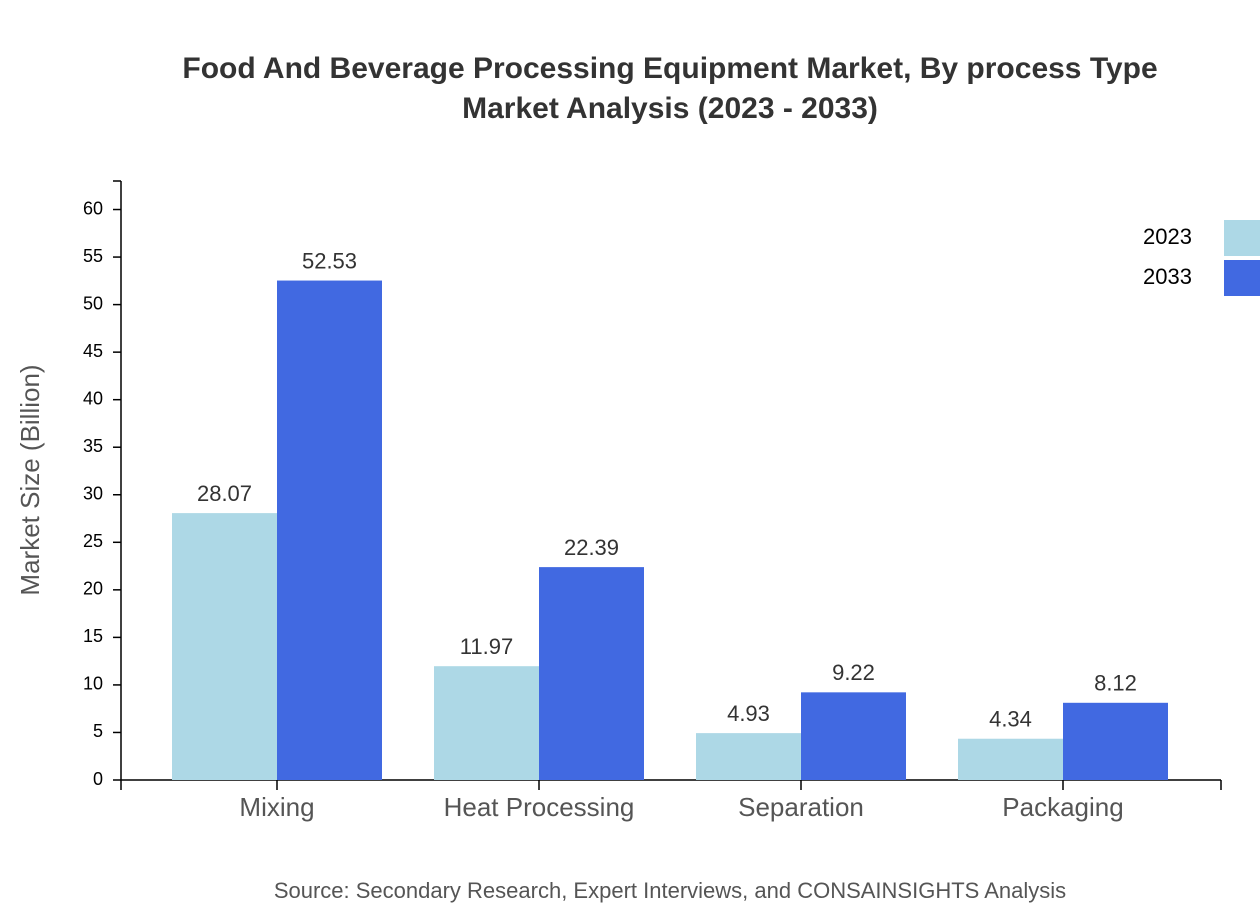  Describe the element at coordinates (93, 446) in the screenshot. I see `y-tick-label: 35` at that location.